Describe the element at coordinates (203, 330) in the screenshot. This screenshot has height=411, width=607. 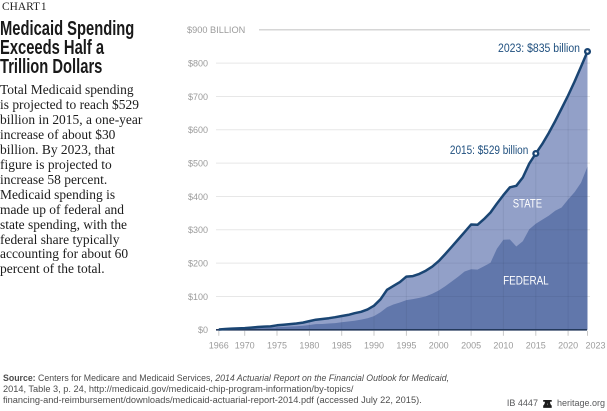
I see `svg-text: $0` at that location.